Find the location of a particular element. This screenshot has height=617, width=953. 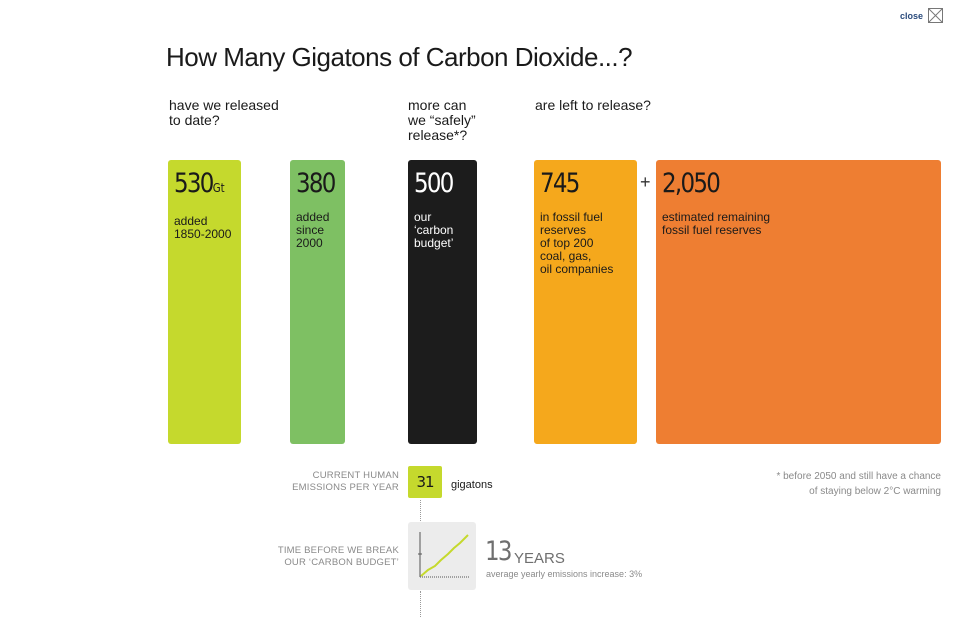

bar-description: added 1850-2000 is located at coordinates (203, 227).